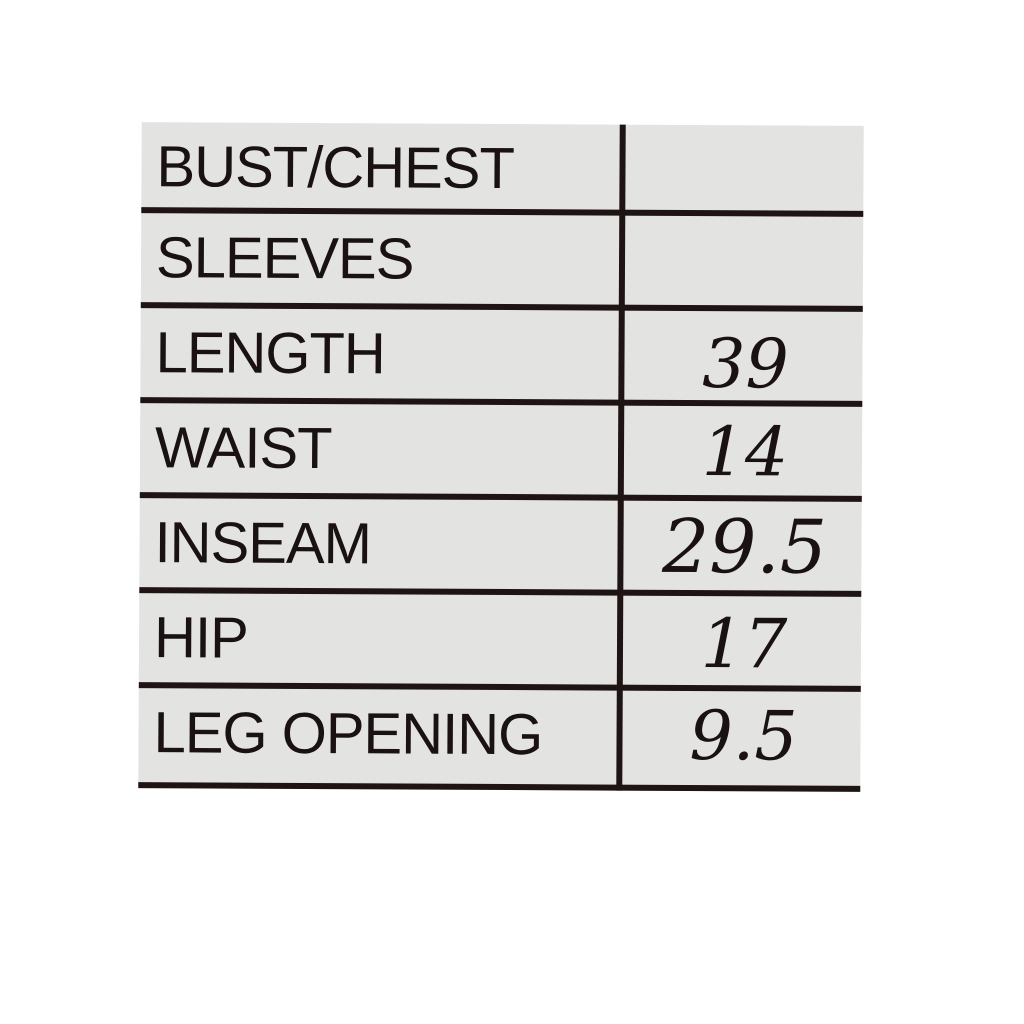 The image size is (1024, 1024). Describe the element at coordinates (243, 448) in the screenshot. I see `label-waist: WAIST` at that location.